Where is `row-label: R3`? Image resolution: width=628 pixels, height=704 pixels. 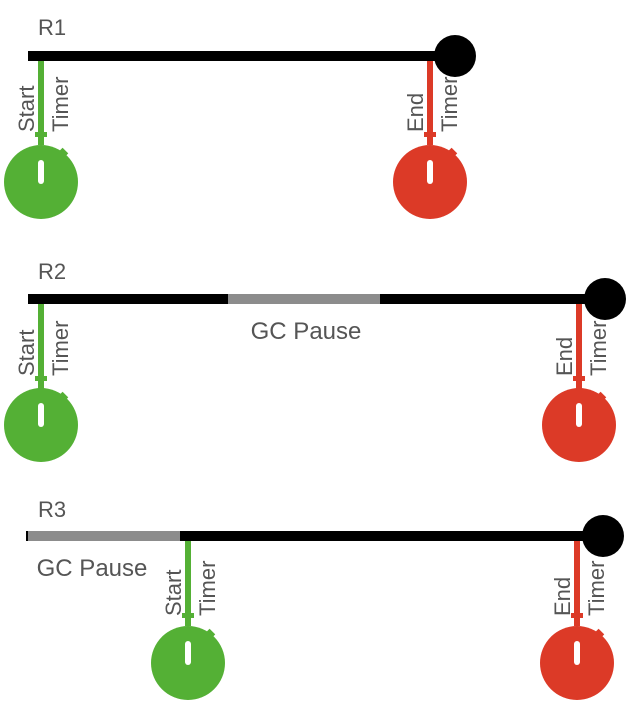 row-label: R3 is located at coordinates (52, 509).